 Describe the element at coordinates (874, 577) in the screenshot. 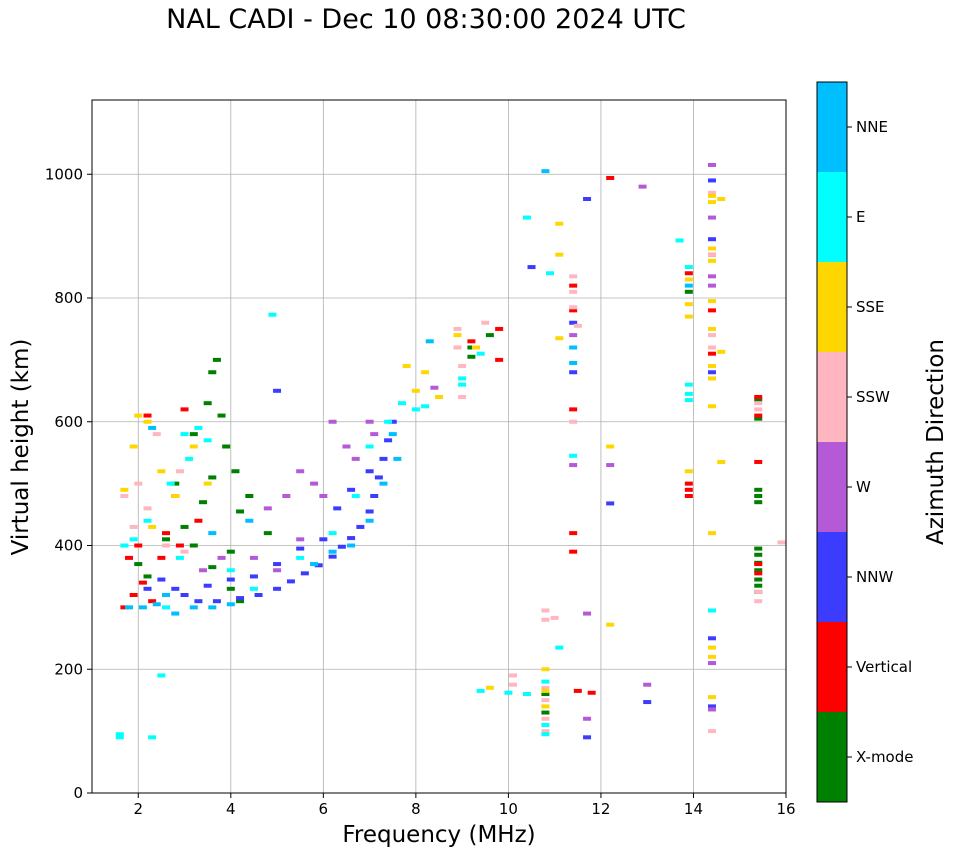

I see `colorbar-tick-label: NNW` at that location.